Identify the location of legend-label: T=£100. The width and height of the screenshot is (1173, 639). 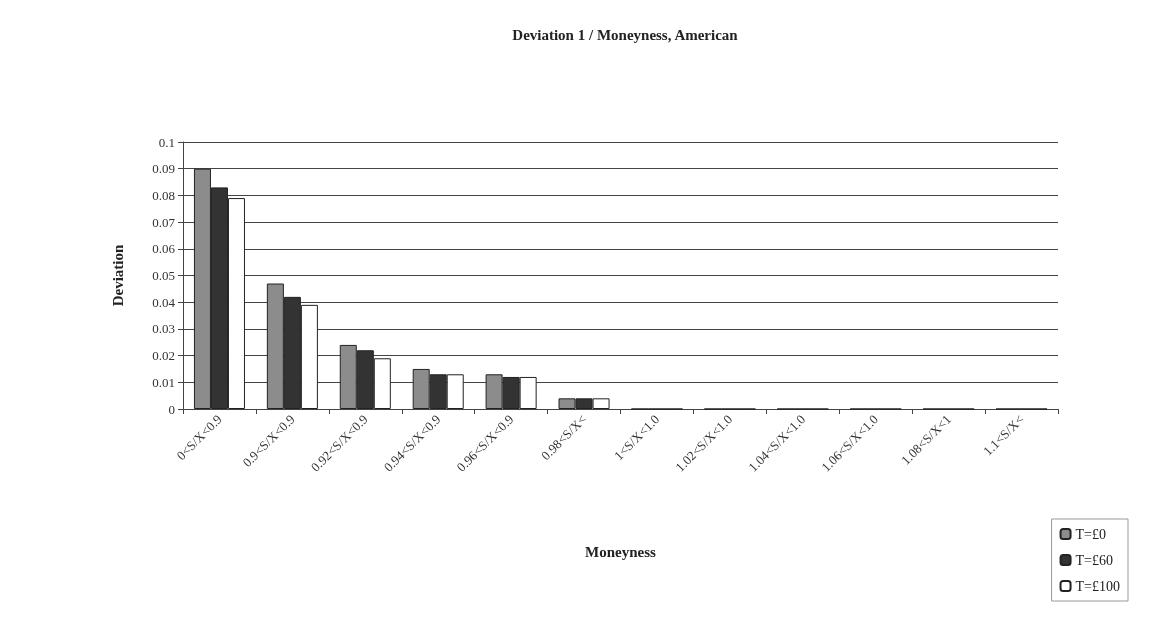
(1098, 586).